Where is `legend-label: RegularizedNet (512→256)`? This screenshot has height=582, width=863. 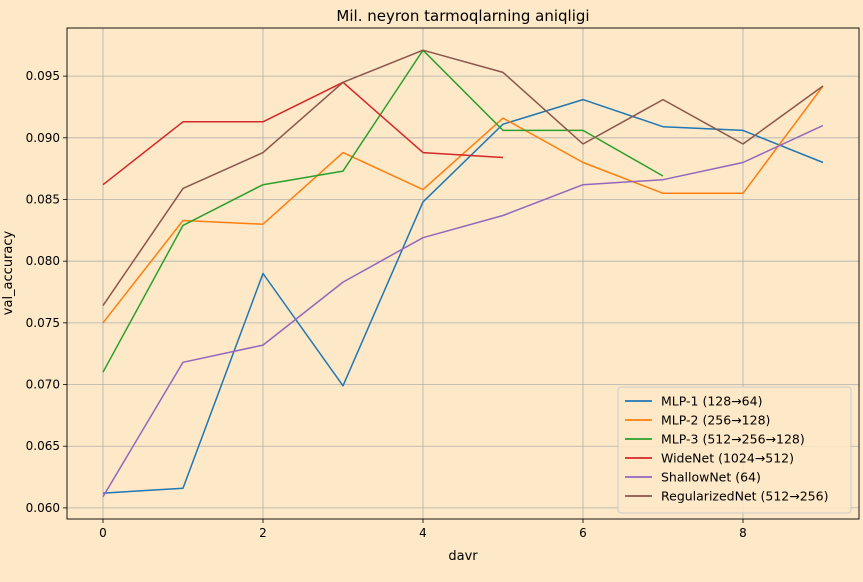
legend-label: RegularizedNet (512→256) is located at coordinates (744, 496).